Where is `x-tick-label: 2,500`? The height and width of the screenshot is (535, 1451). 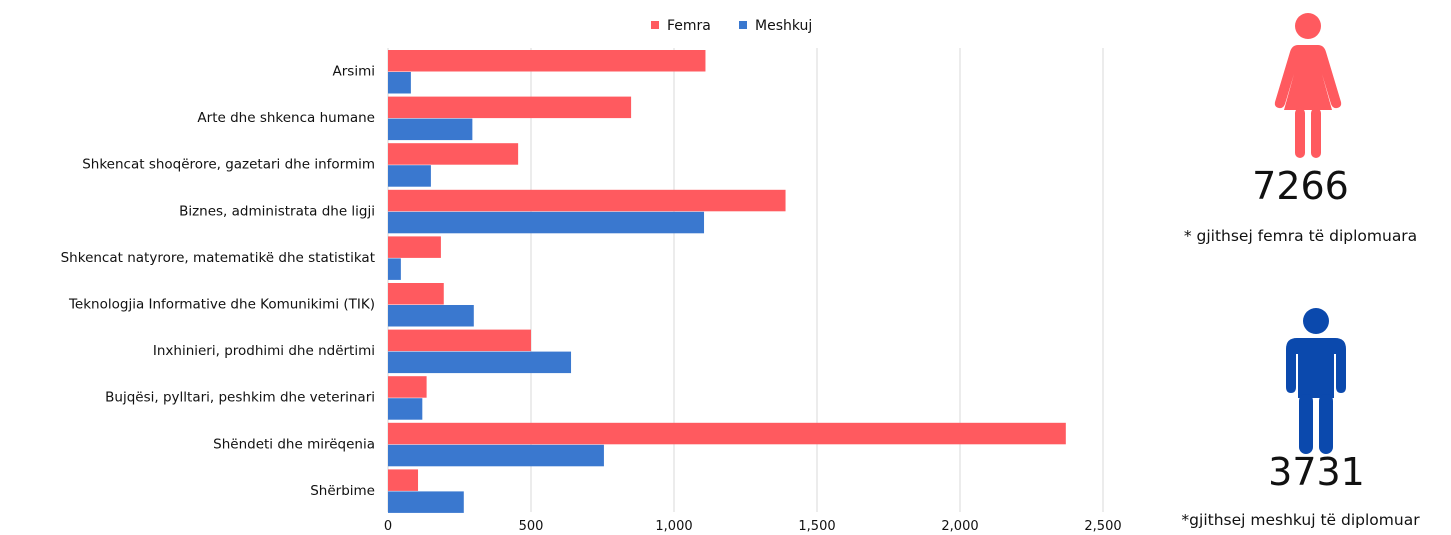 x-tick-label: 2,500 is located at coordinates (1102, 526).